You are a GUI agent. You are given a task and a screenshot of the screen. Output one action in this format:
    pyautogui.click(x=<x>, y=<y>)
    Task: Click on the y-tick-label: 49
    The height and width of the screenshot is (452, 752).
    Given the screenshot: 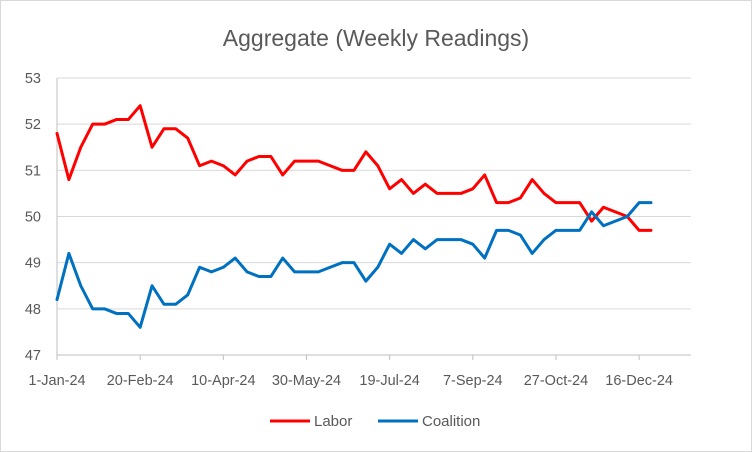 What is the action you would take?
    pyautogui.click(x=33, y=264)
    